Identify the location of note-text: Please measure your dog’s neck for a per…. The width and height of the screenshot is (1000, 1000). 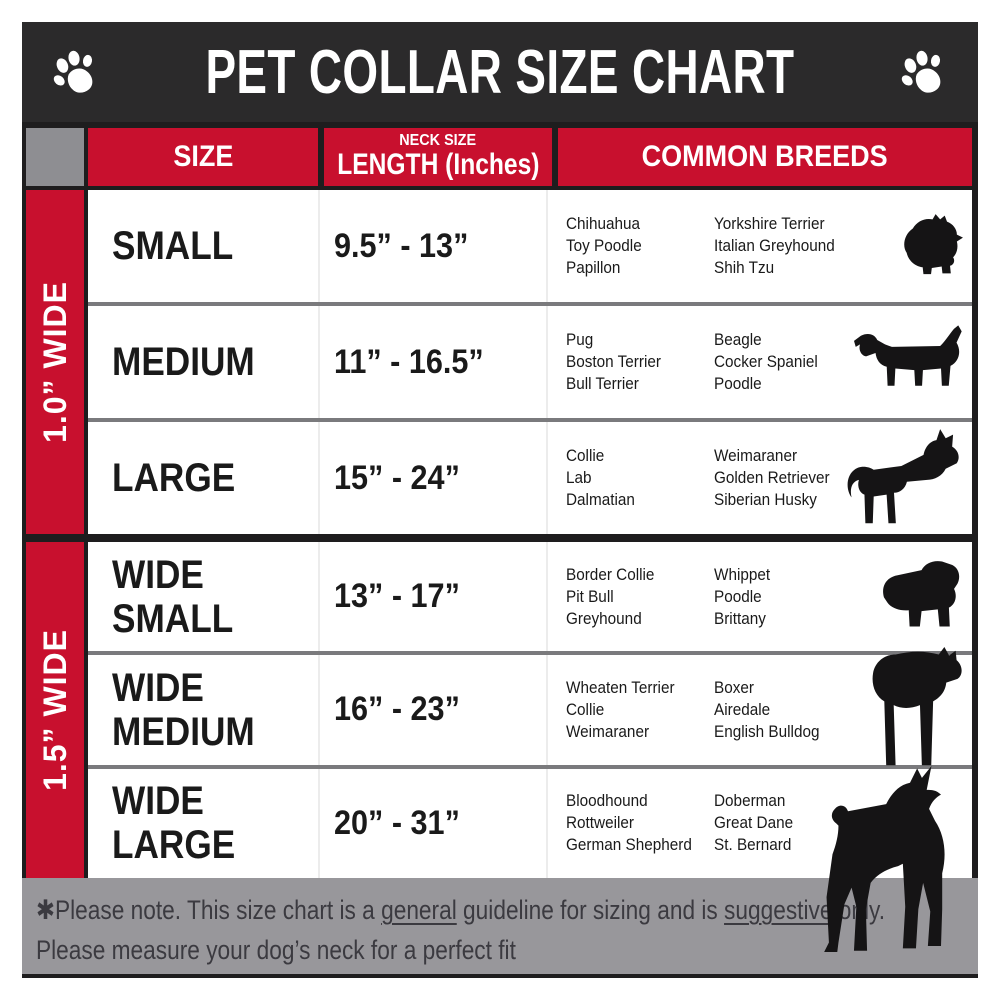
(276, 950).